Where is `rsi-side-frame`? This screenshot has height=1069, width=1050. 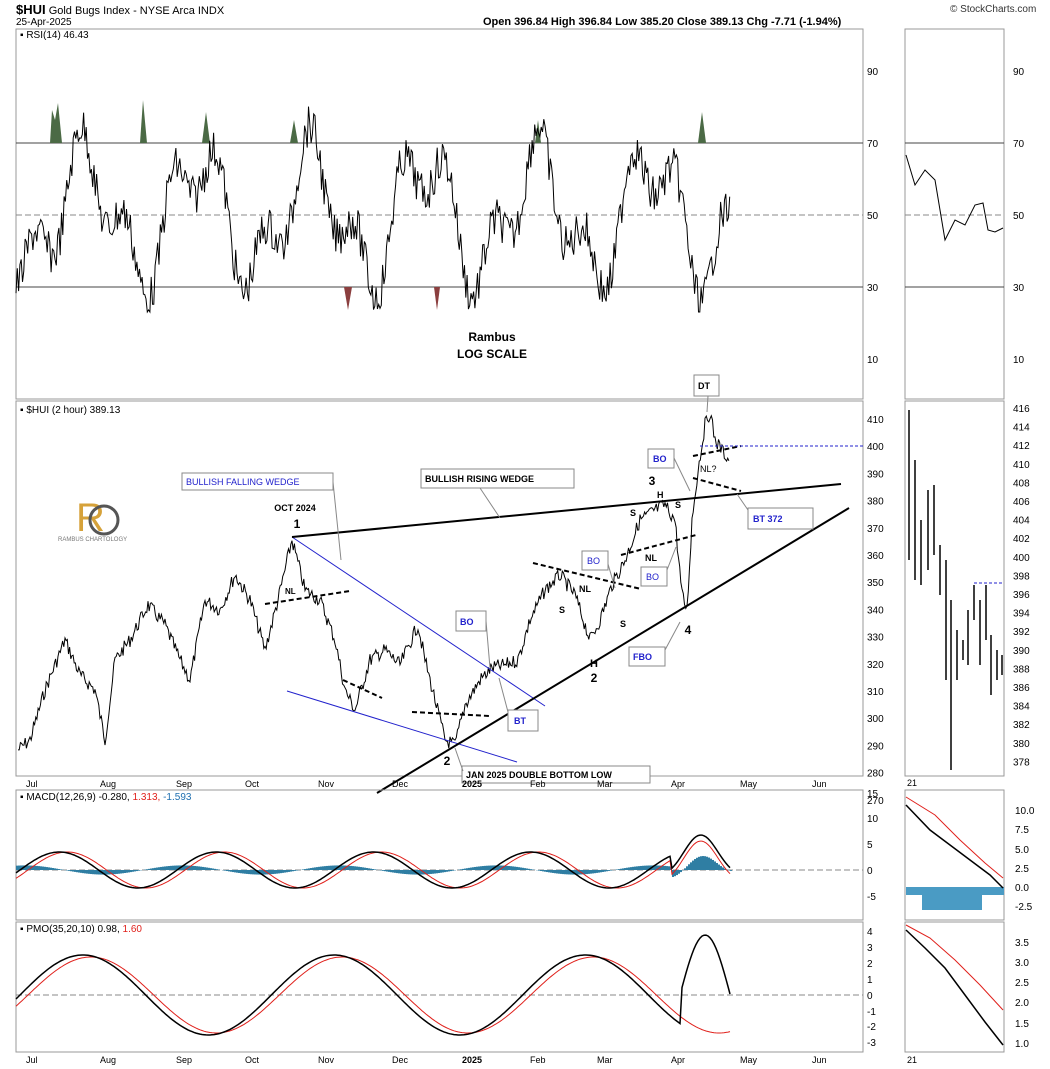 rsi-side-frame is located at coordinates (954, 214).